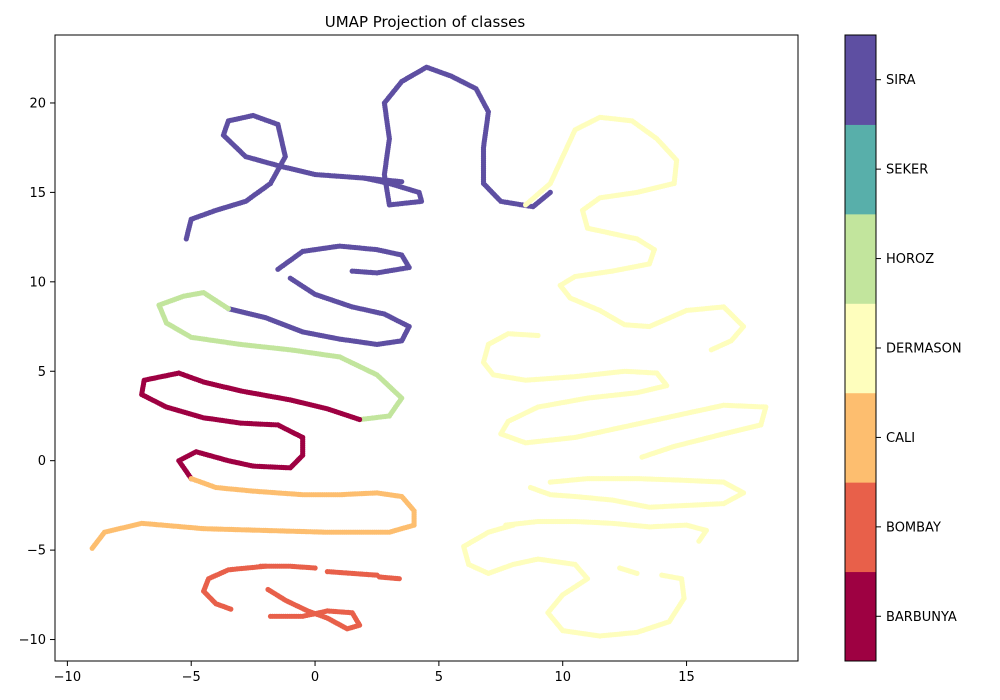 The image size is (1000, 700). What do you see at coordinates (37, 193) in the screenshot?
I see `y-tick-label: 15` at bounding box center [37, 193].